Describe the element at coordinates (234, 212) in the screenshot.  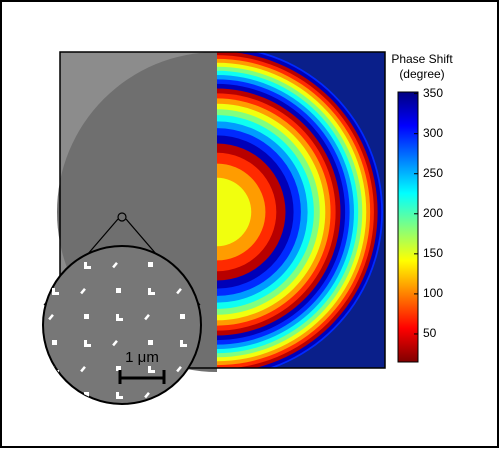
I see `phase-ring` at that location.